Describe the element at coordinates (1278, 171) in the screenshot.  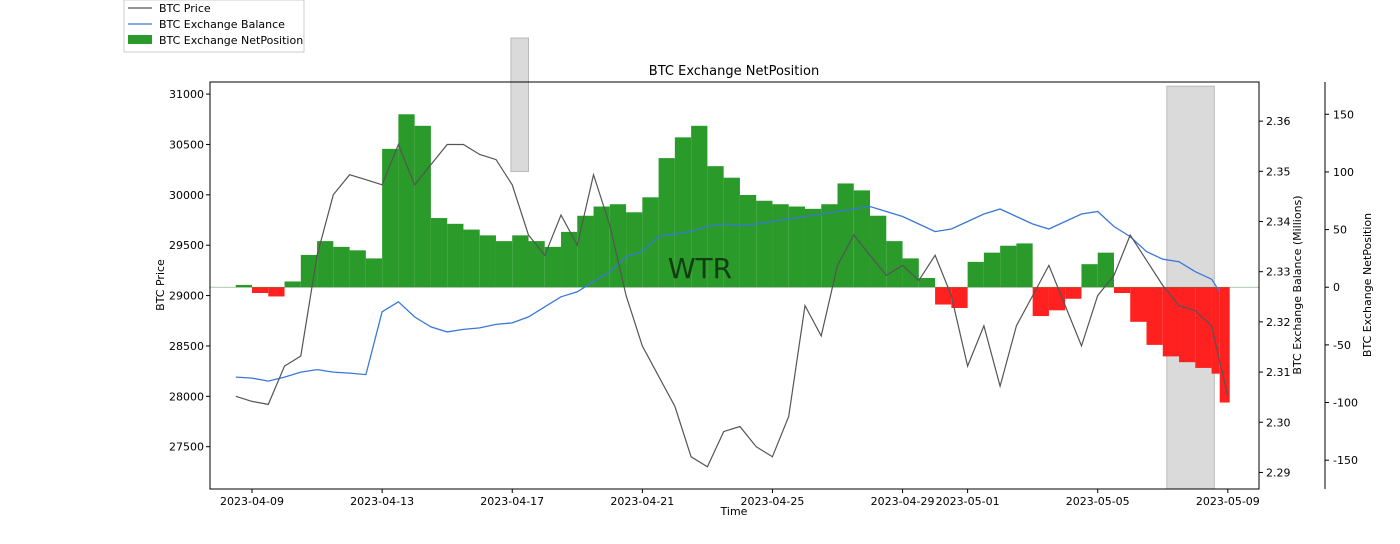
I see `balance-tick-label: 2.35` at that location.